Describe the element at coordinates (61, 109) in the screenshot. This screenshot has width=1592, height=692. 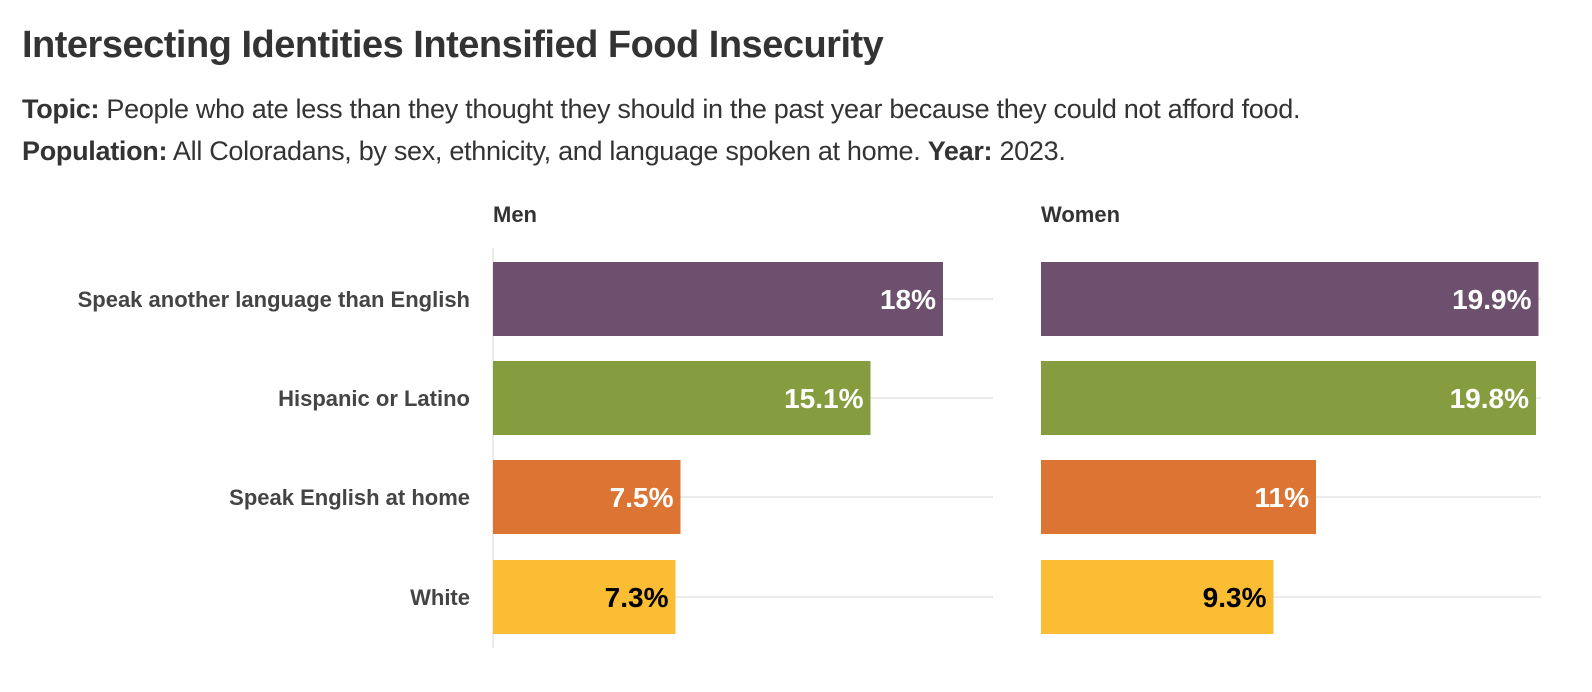
I see `topic-label: Topic:` at that location.